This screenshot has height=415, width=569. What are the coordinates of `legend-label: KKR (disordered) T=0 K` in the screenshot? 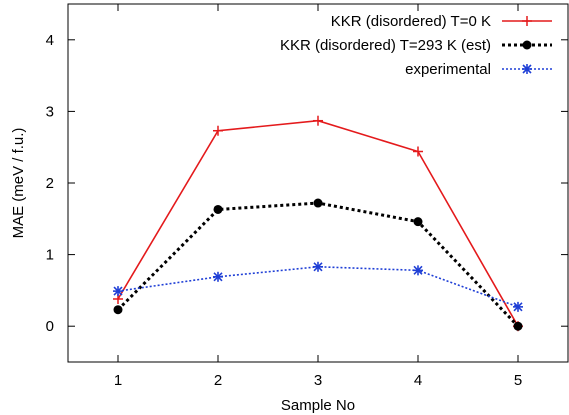 It's located at (411, 21).